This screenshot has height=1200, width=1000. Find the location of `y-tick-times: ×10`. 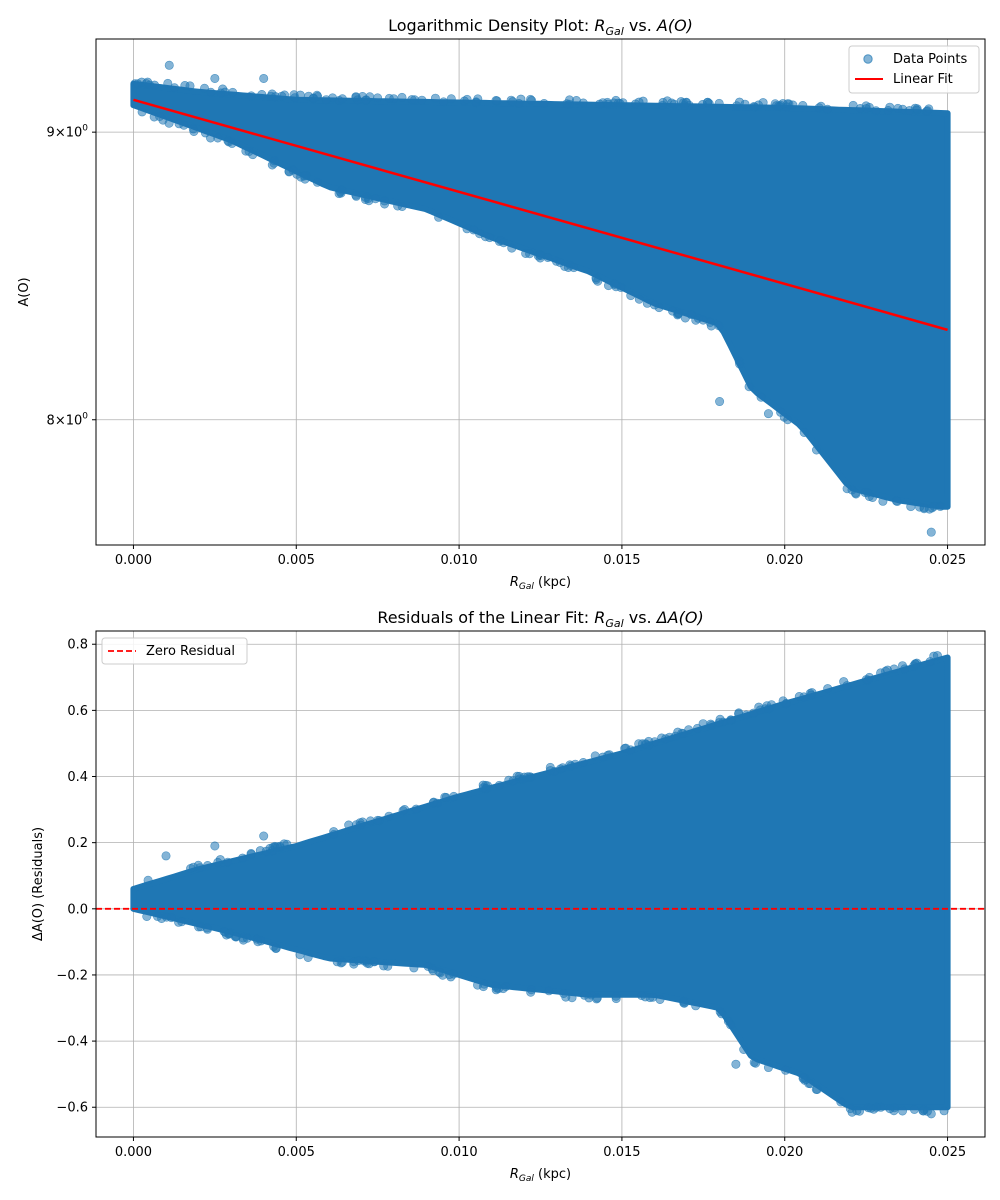

y-tick-times: ×10 is located at coordinates (68, 420).